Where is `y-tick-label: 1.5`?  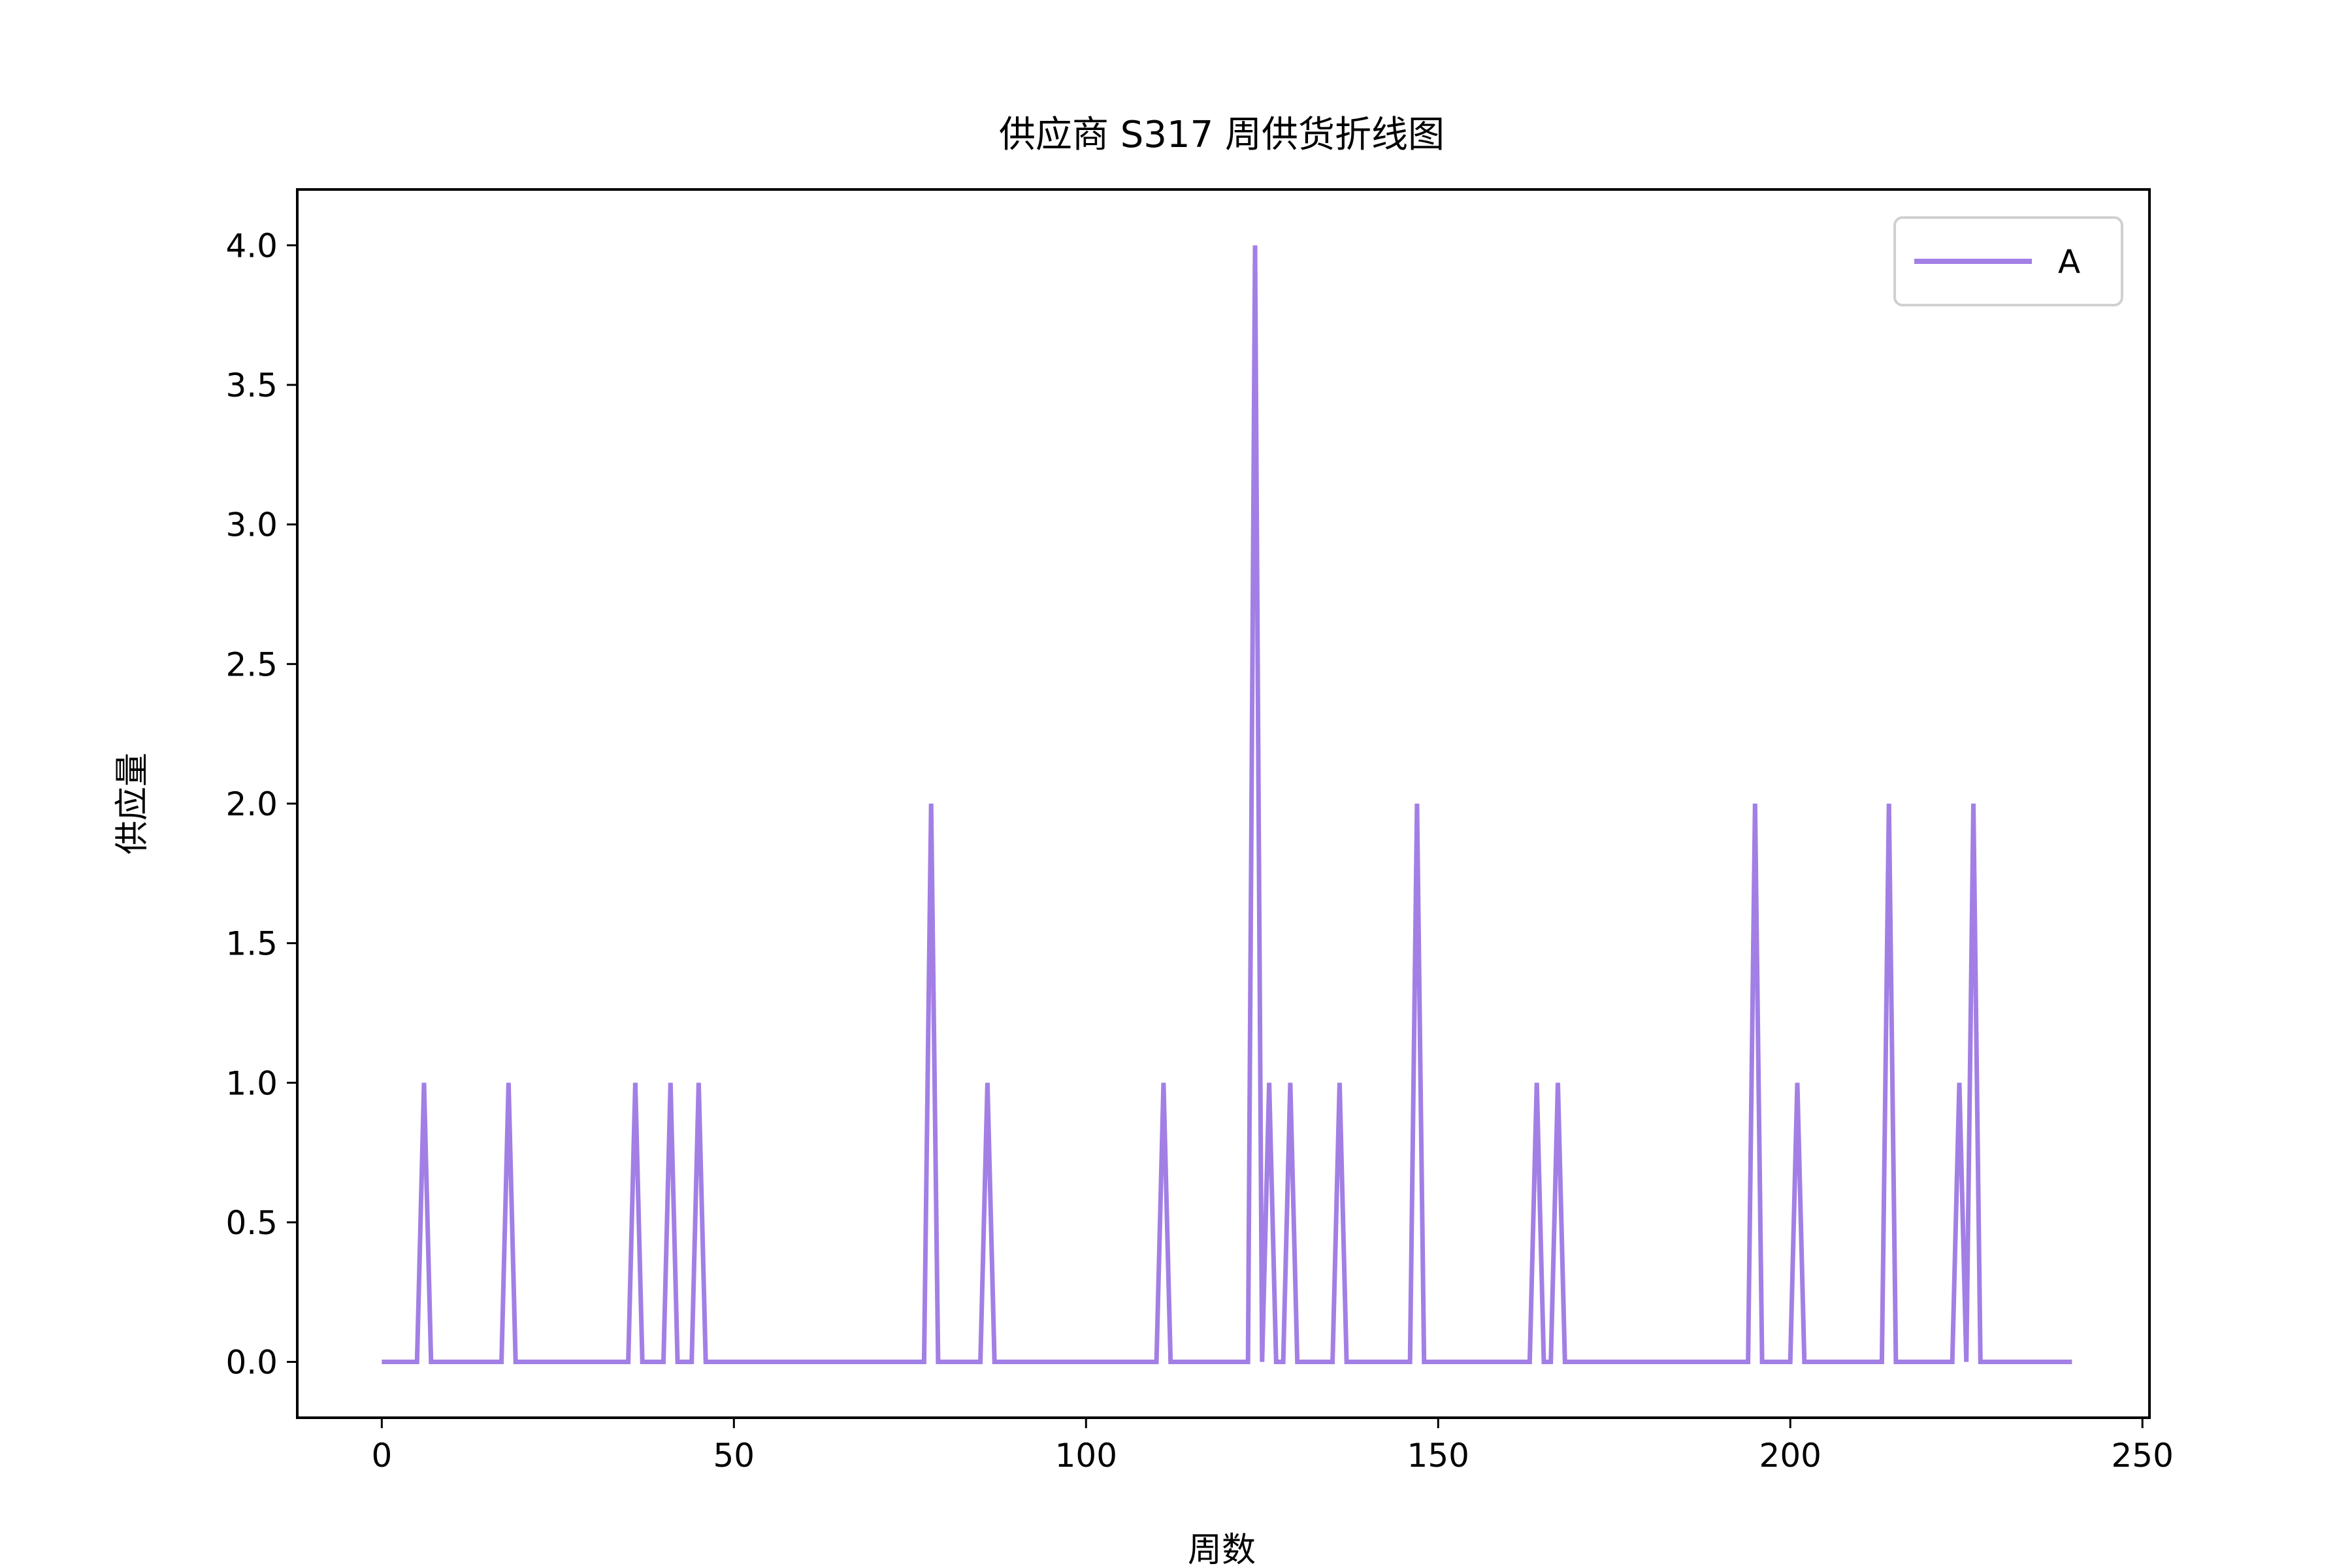
y-tick-label: 1.5 is located at coordinates (251, 944).